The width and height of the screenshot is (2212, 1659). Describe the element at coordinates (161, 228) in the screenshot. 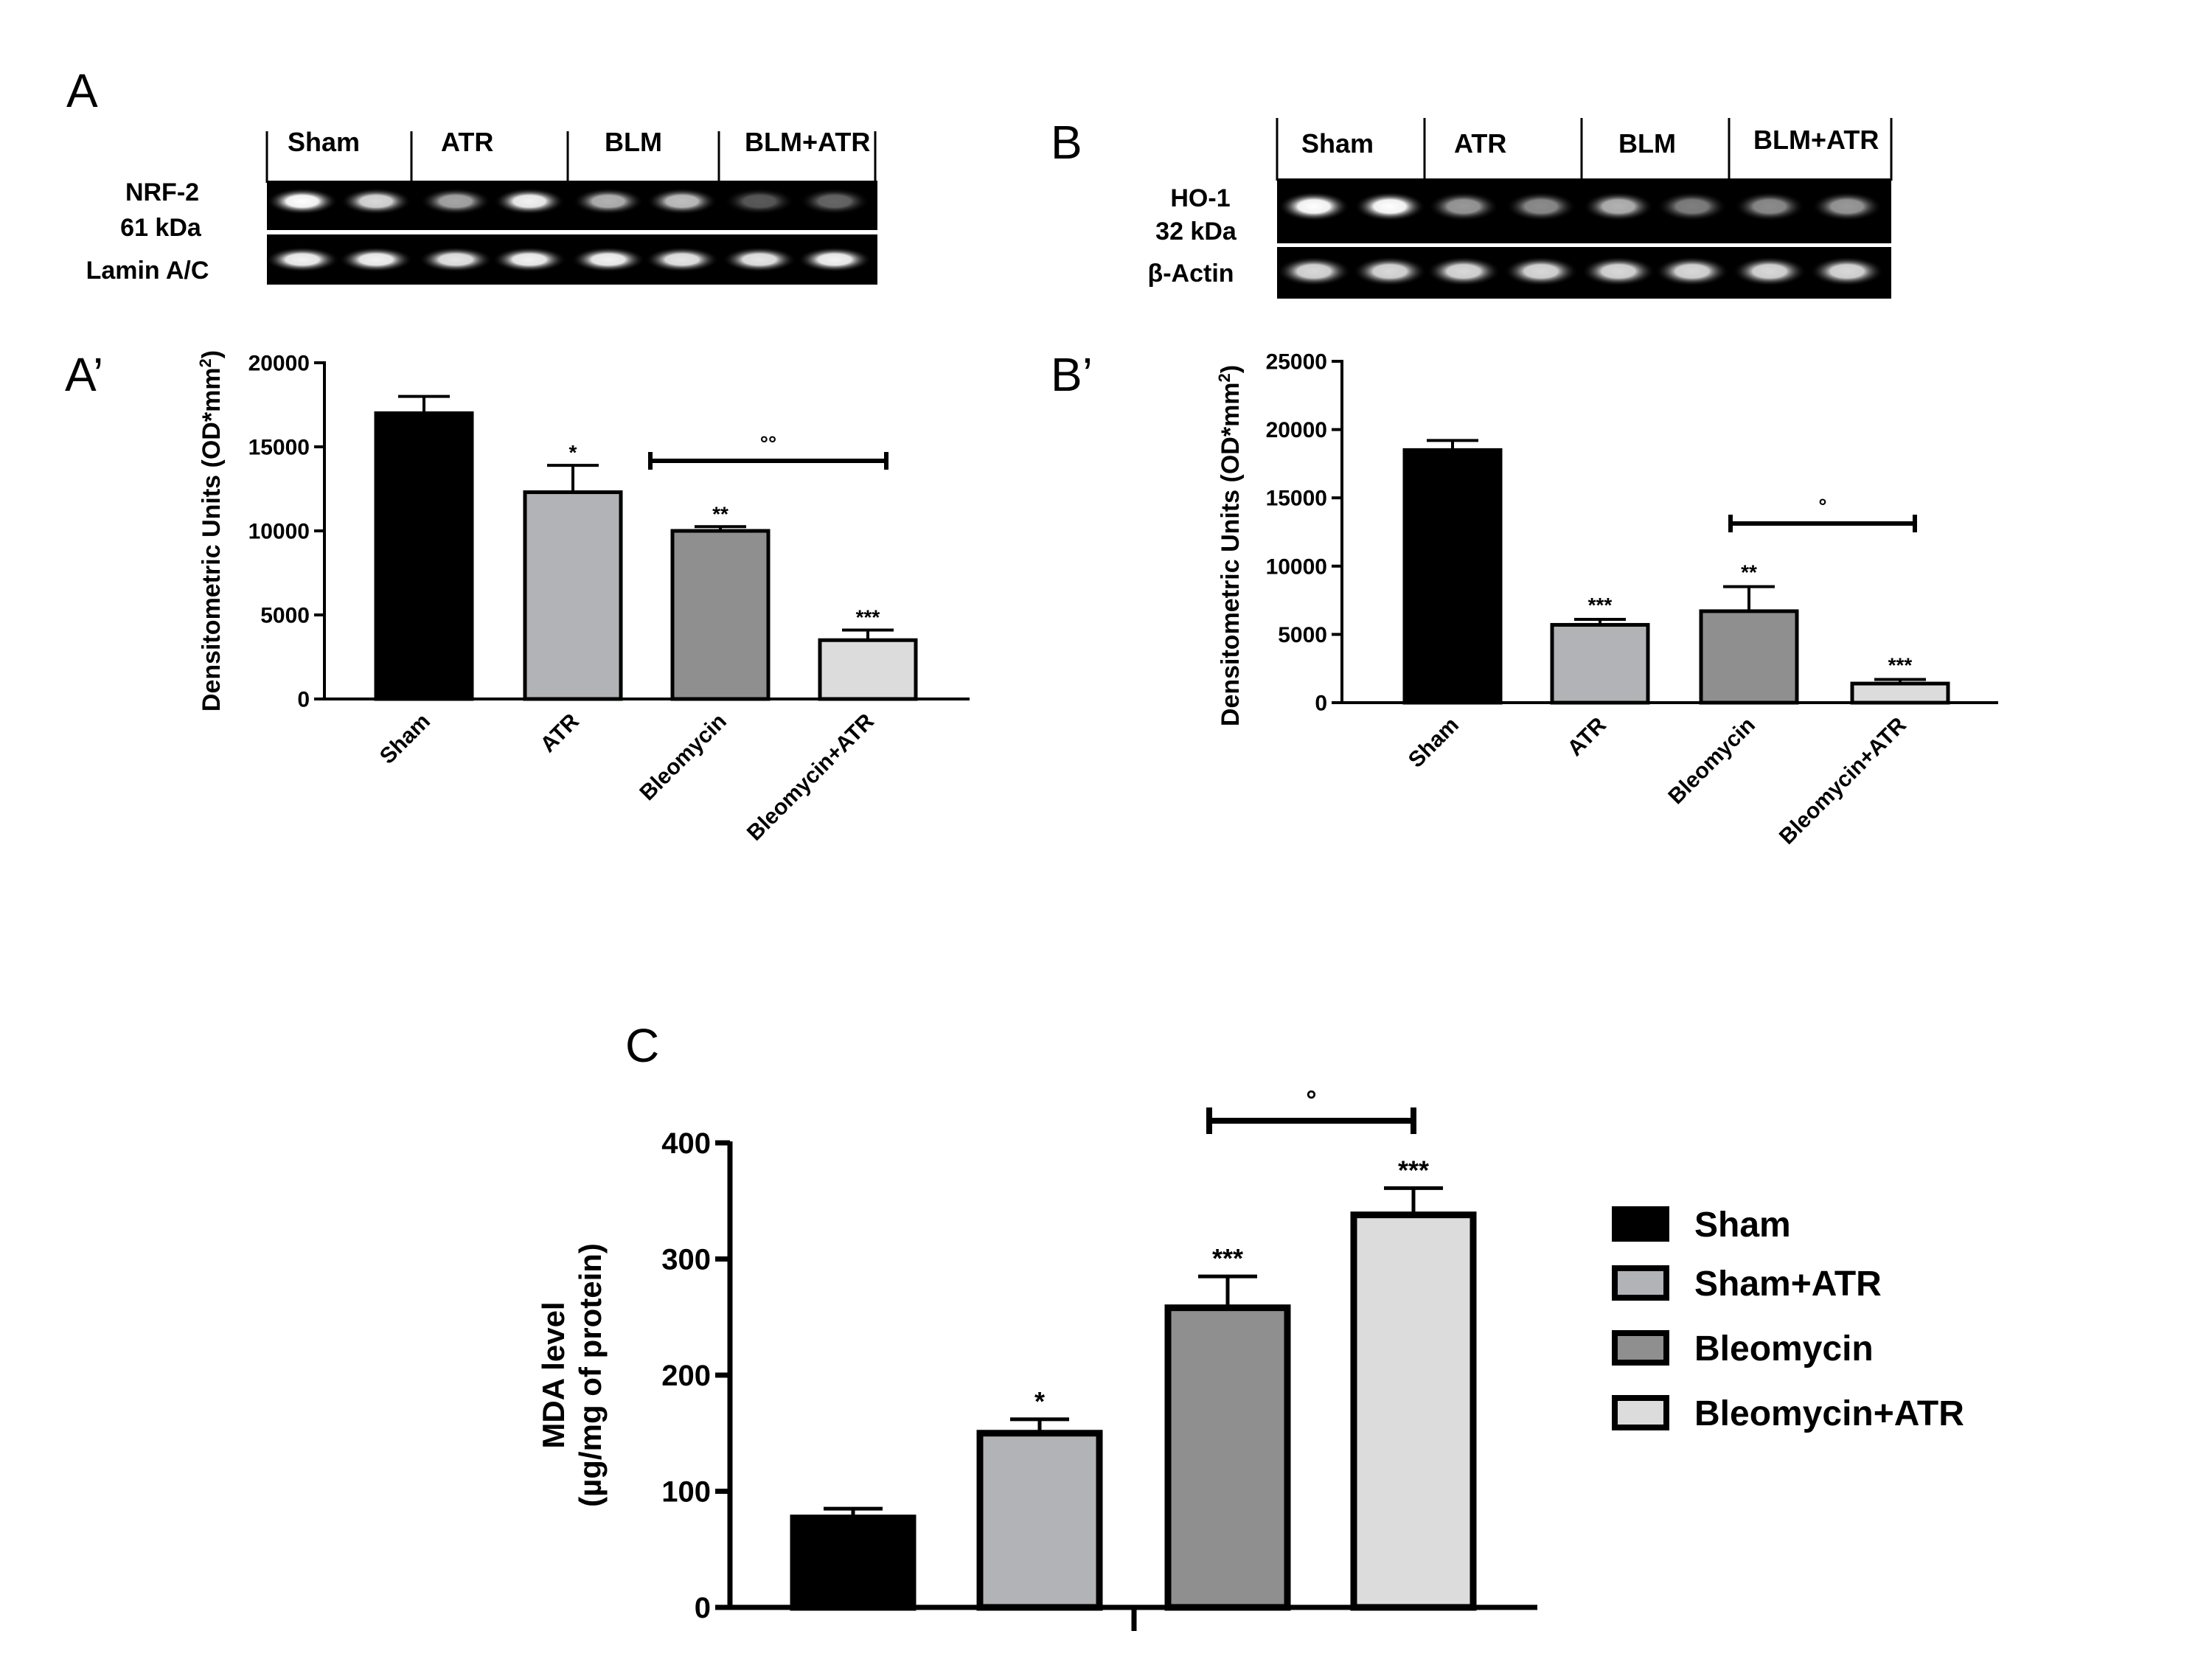

I see `blot-a-weight-label: 61 kDa` at that location.